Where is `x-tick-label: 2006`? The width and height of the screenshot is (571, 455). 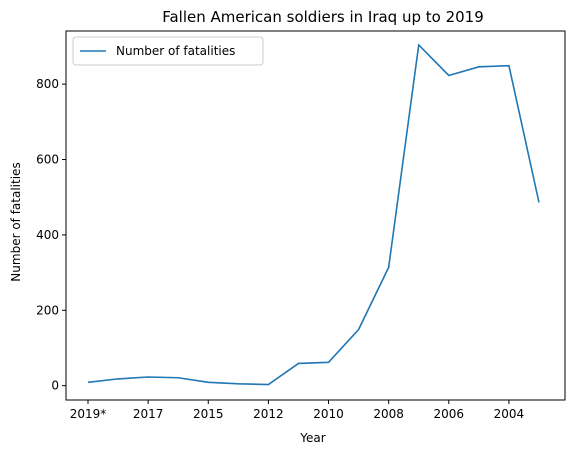
x-tick-label: 2006 is located at coordinates (449, 414).